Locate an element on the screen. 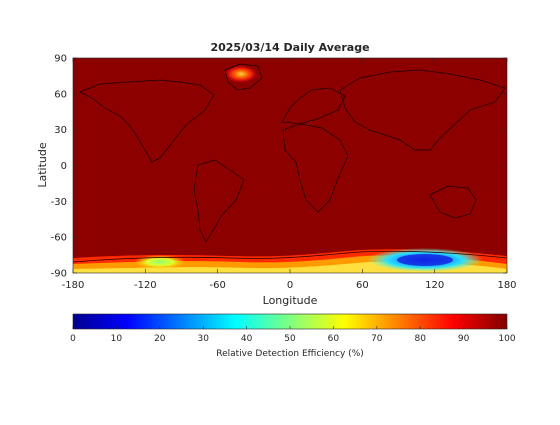 The image size is (560, 425). y-tick-label: -60 is located at coordinates (59, 238).